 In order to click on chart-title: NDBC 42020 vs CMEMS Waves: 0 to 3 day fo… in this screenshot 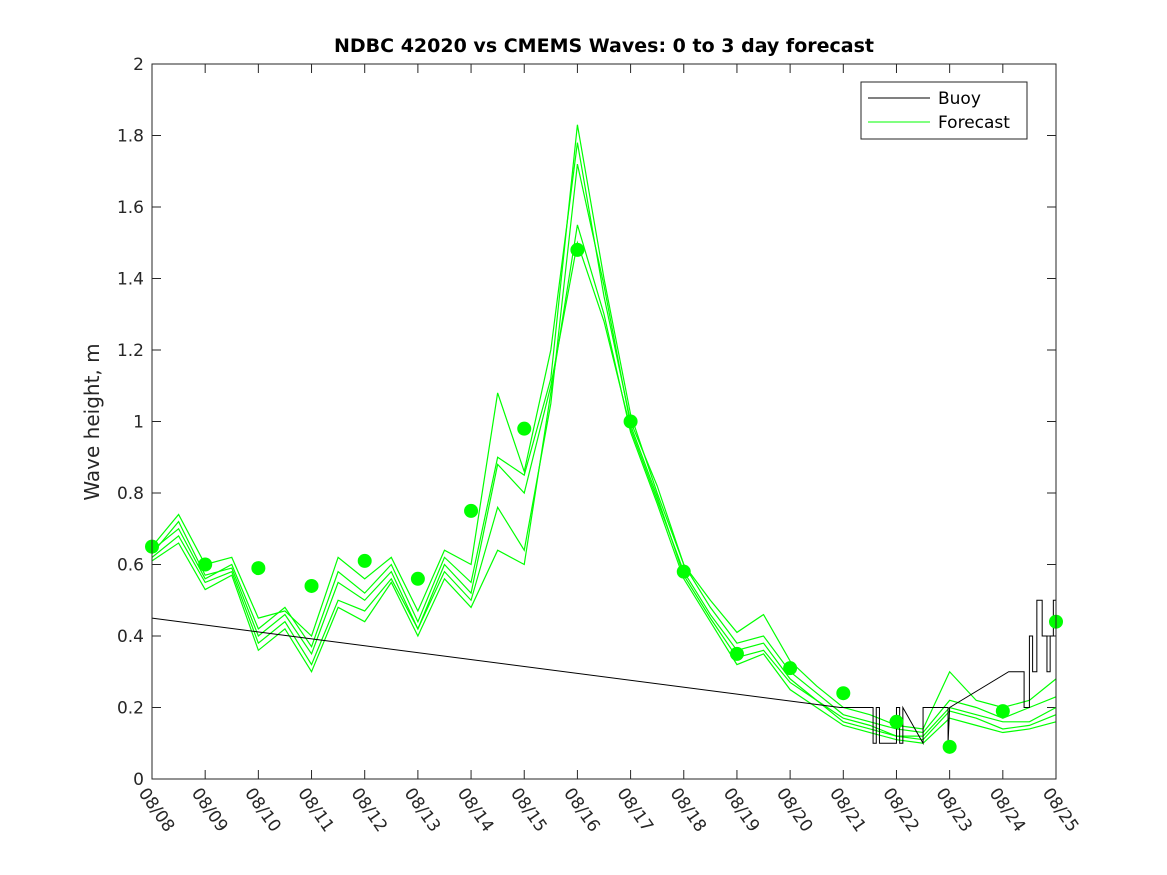, I will do `click(604, 46)`.